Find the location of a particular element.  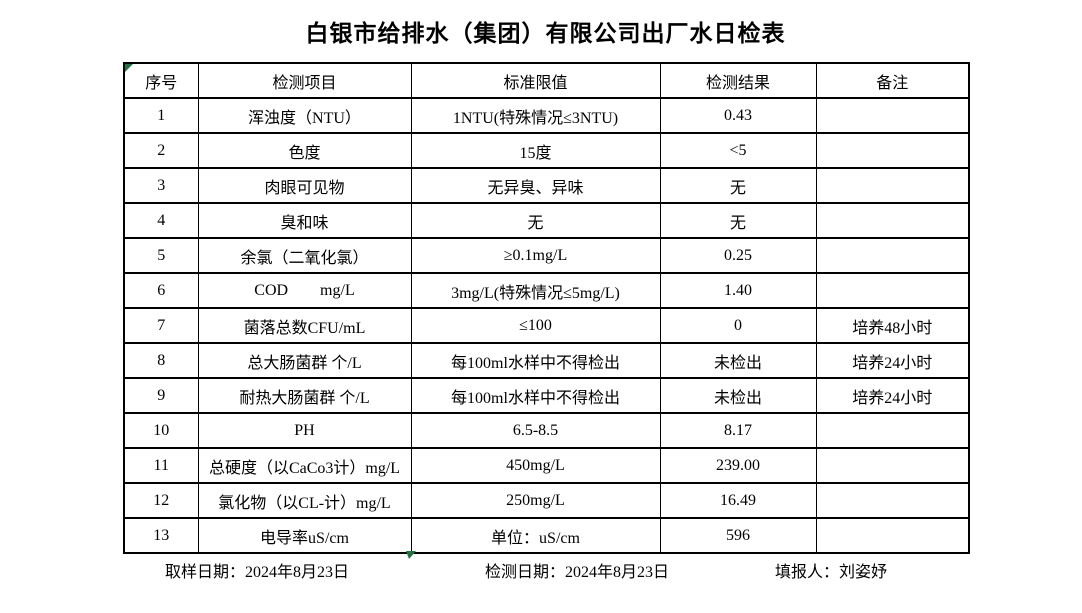

cell-result: 0.43 is located at coordinates (738, 115).